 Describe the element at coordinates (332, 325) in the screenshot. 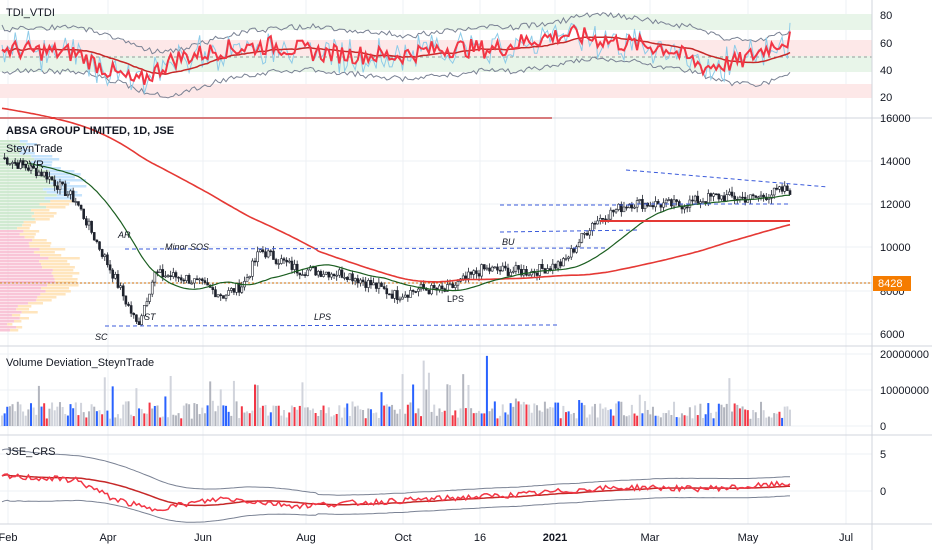

I see `trendline-support-sc` at that location.